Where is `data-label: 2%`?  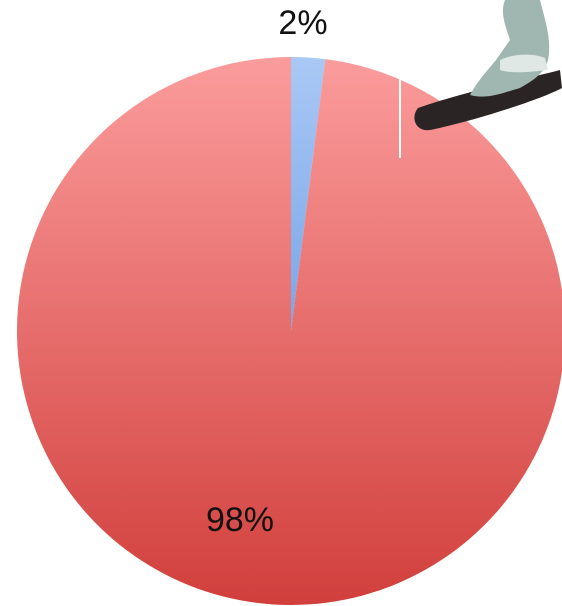 data-label: 2% is located at coordinates (302, 23).